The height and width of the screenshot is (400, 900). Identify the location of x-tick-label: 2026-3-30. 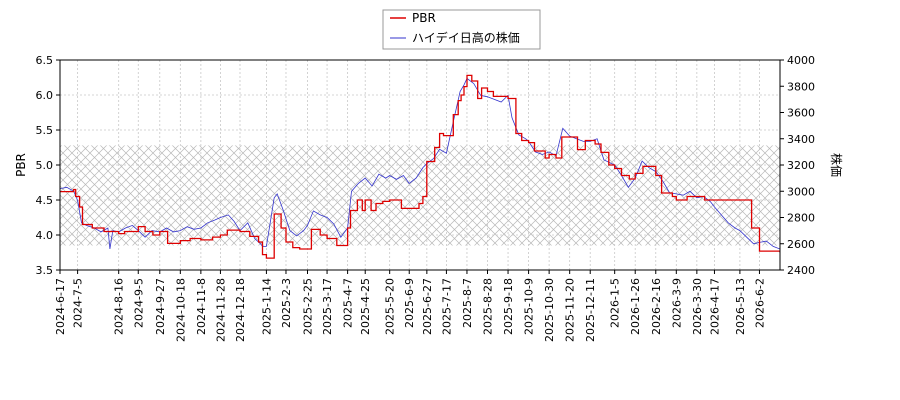
(697, 306).